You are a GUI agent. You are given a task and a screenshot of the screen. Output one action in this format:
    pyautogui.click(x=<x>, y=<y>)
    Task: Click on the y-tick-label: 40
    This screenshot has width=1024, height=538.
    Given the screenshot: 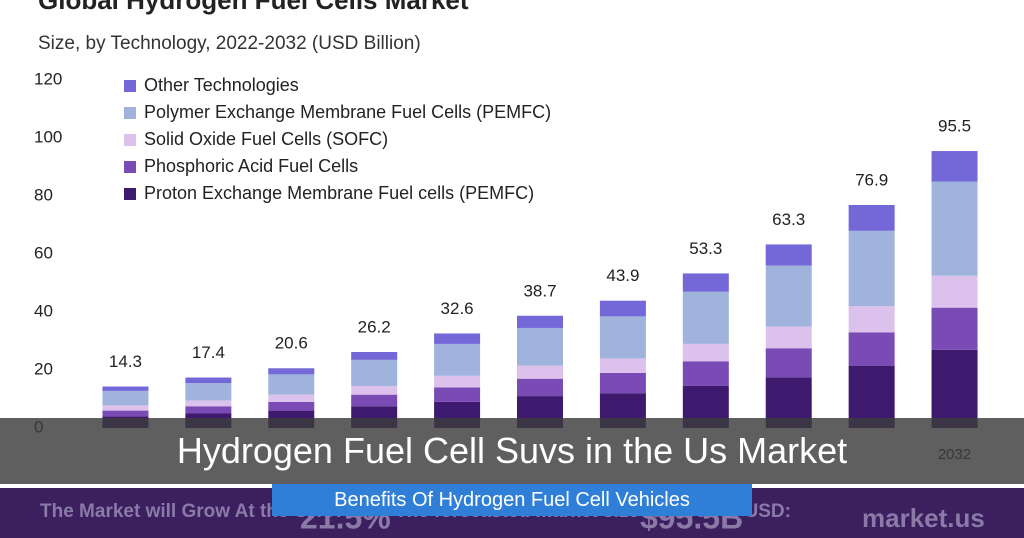 What is the action you would take?
    pyautogui.click(x=43, y=310)
    